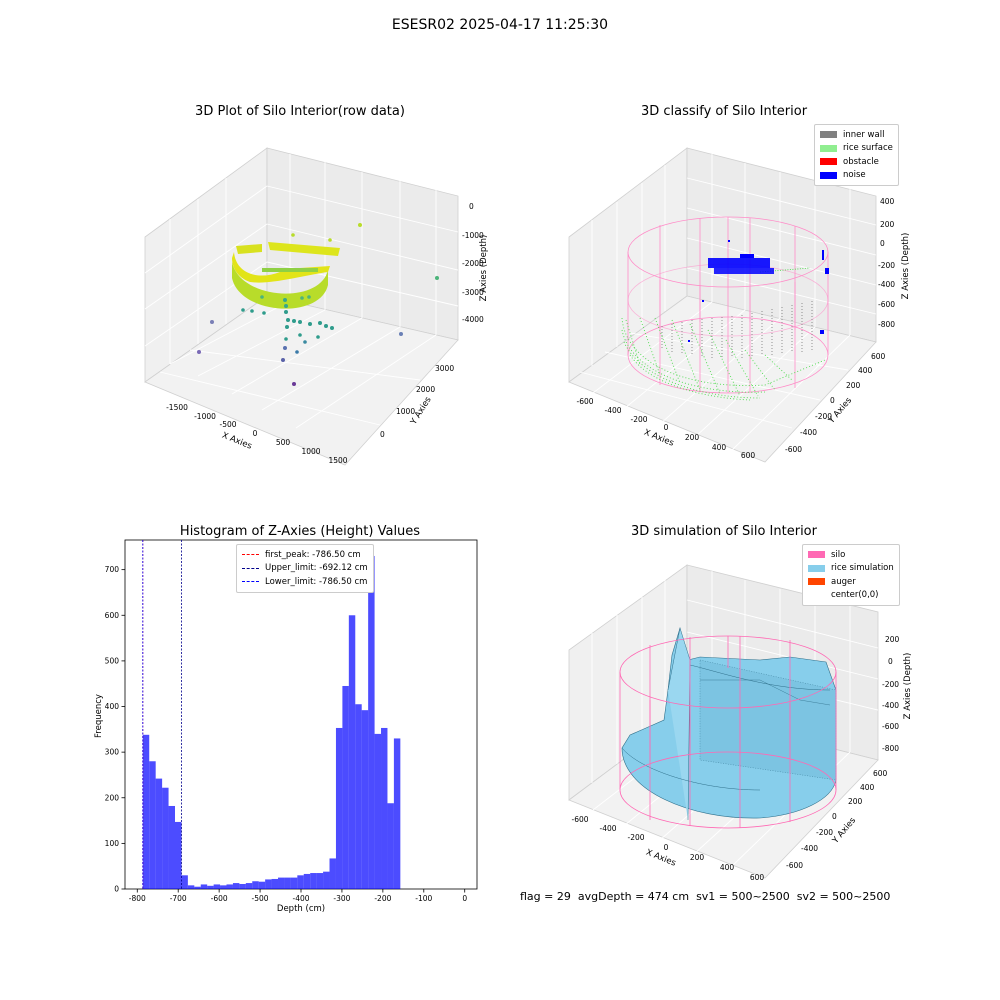  Describe the element at coordinates (882, 243) in the screenshot. I see `classify-ztick: 0` at that location.